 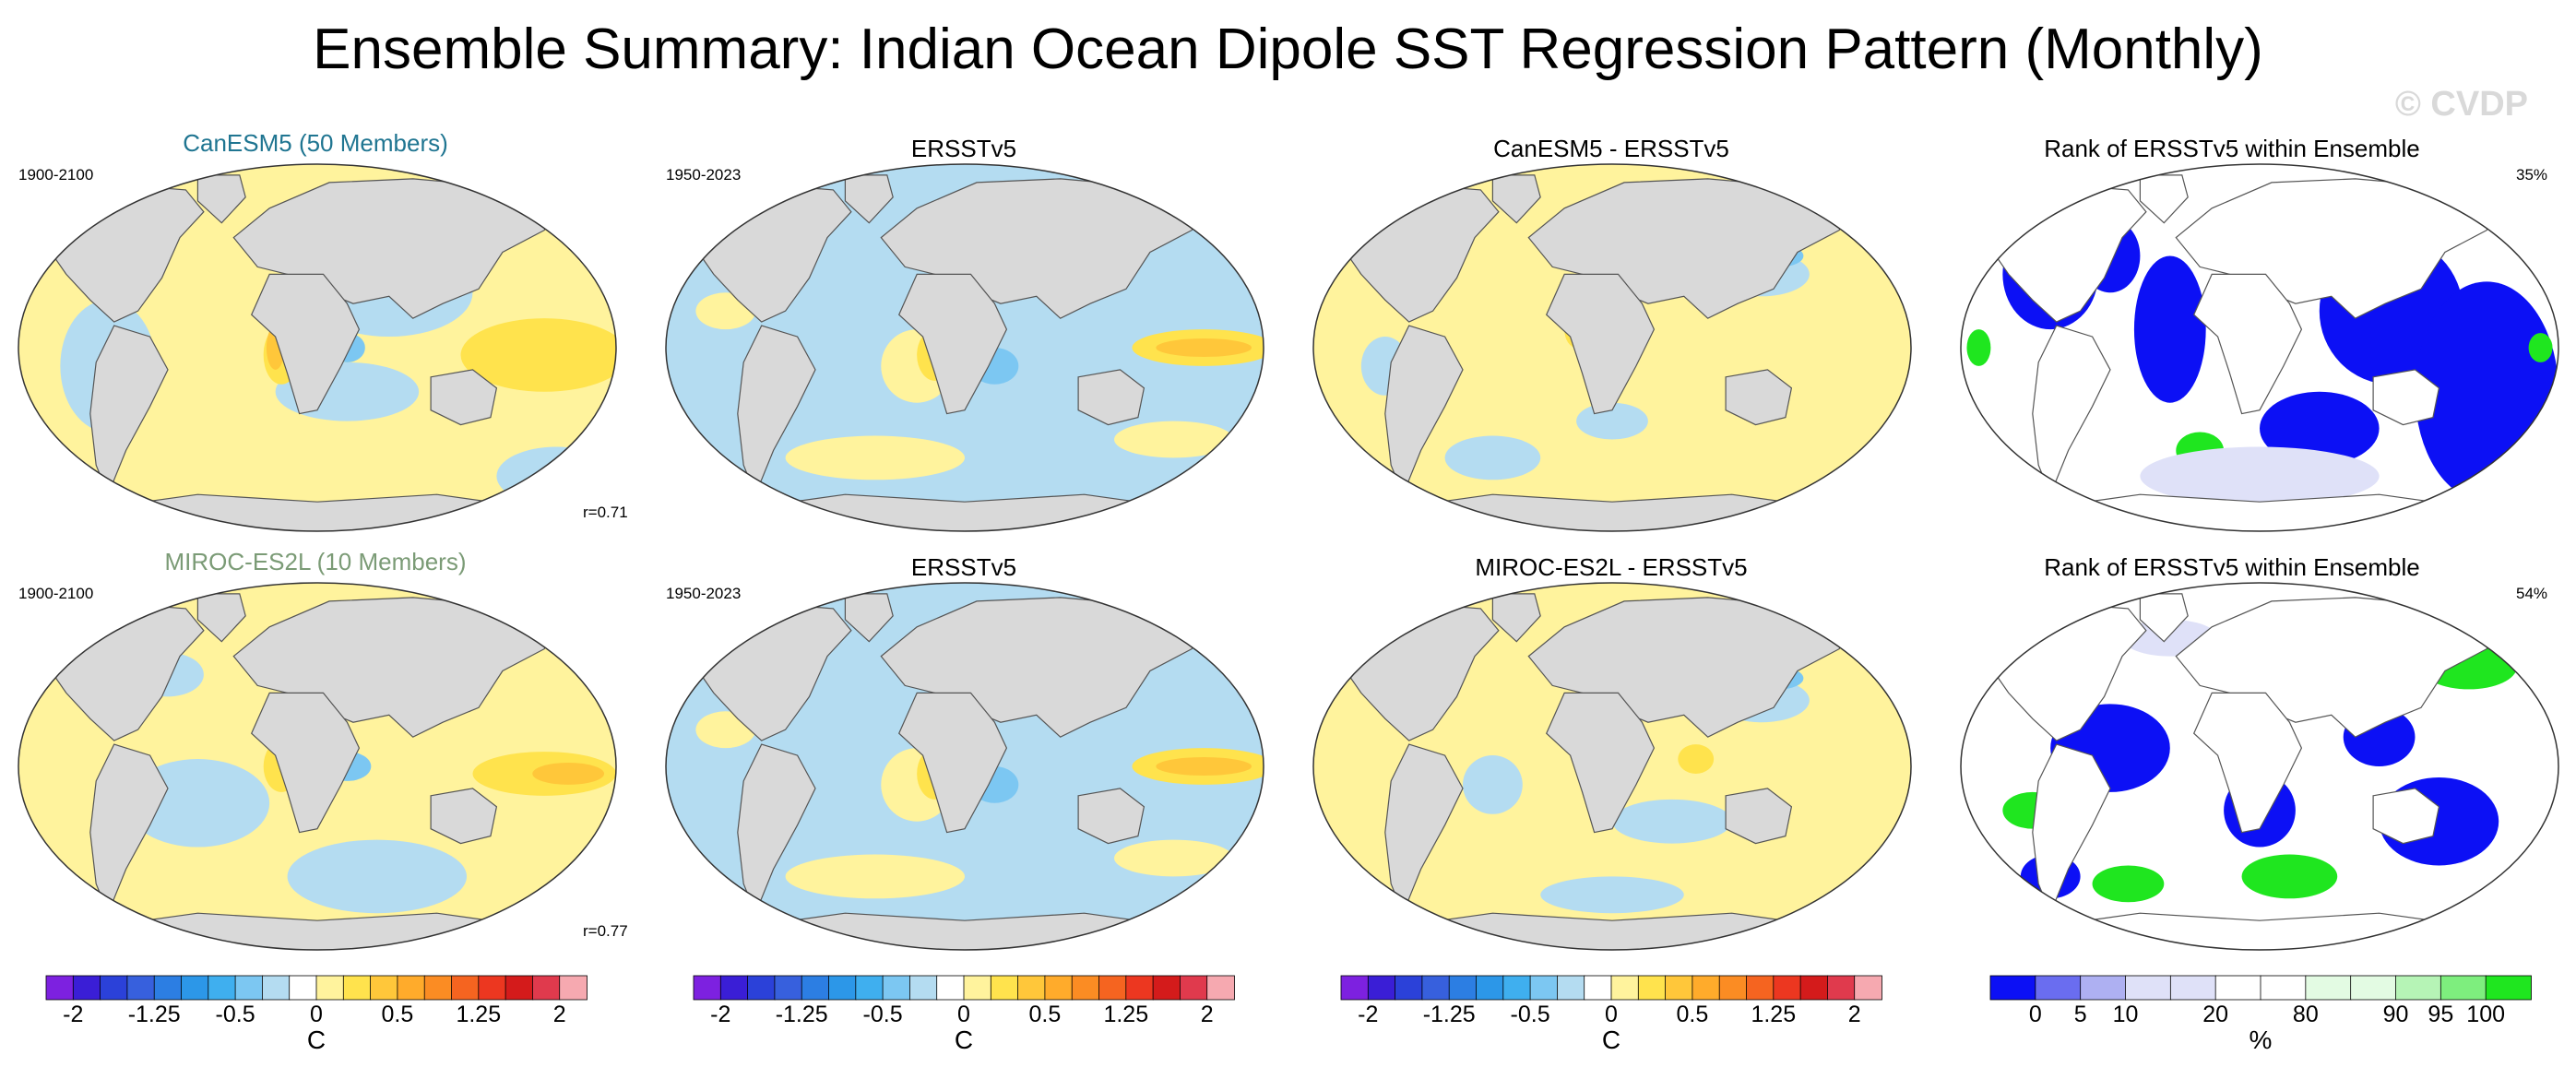 What do you see at coordinates (2395, 1015) in the screenshot?
I see `colorbar-tick-label: 90` at bounding box center [2395, 1015].